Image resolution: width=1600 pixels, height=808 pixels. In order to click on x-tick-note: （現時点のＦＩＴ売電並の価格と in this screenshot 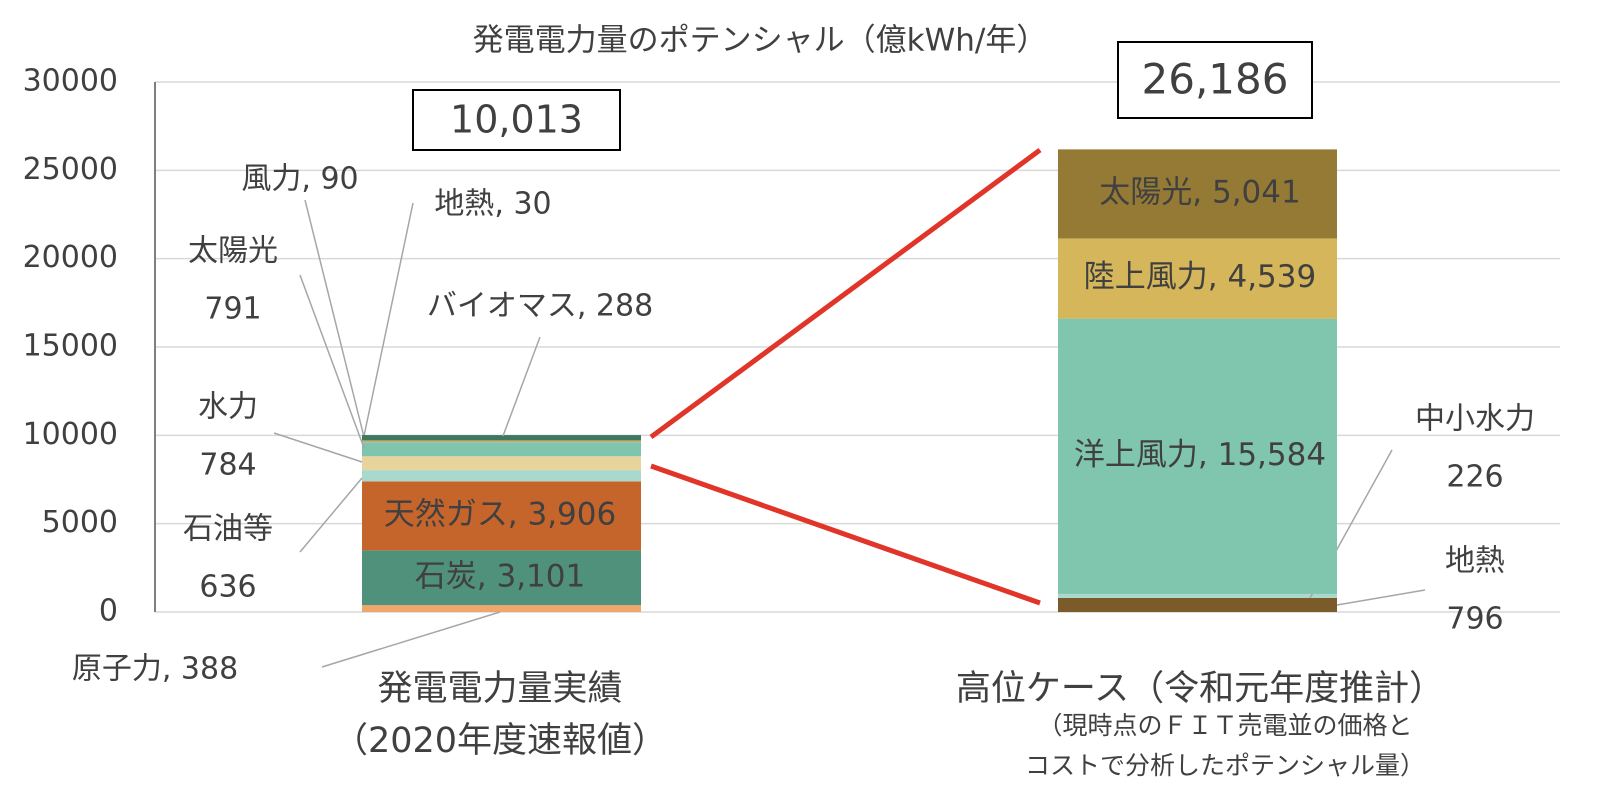, I will do `click(1224, 725)`.